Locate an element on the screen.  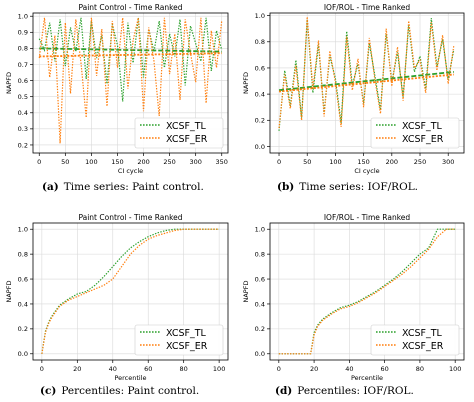
caption-d-label: (d) is located at coordinates (284, 391).